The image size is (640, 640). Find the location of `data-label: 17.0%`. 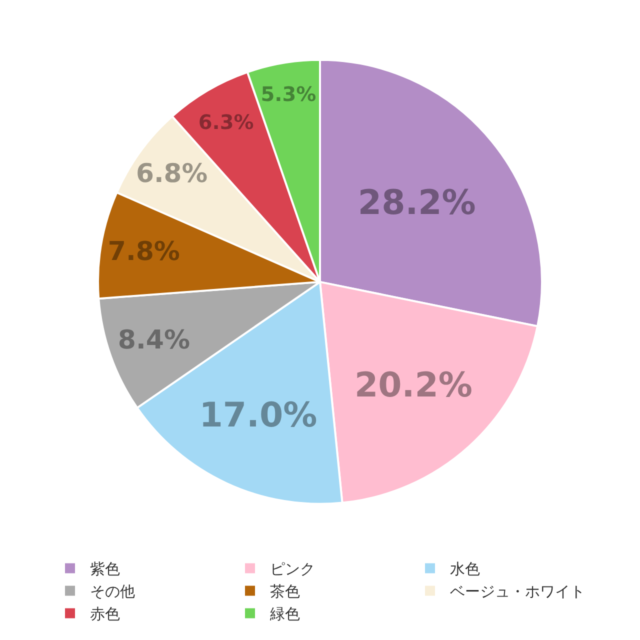

data-label: 17.0% is located at coordinates (258, 415).